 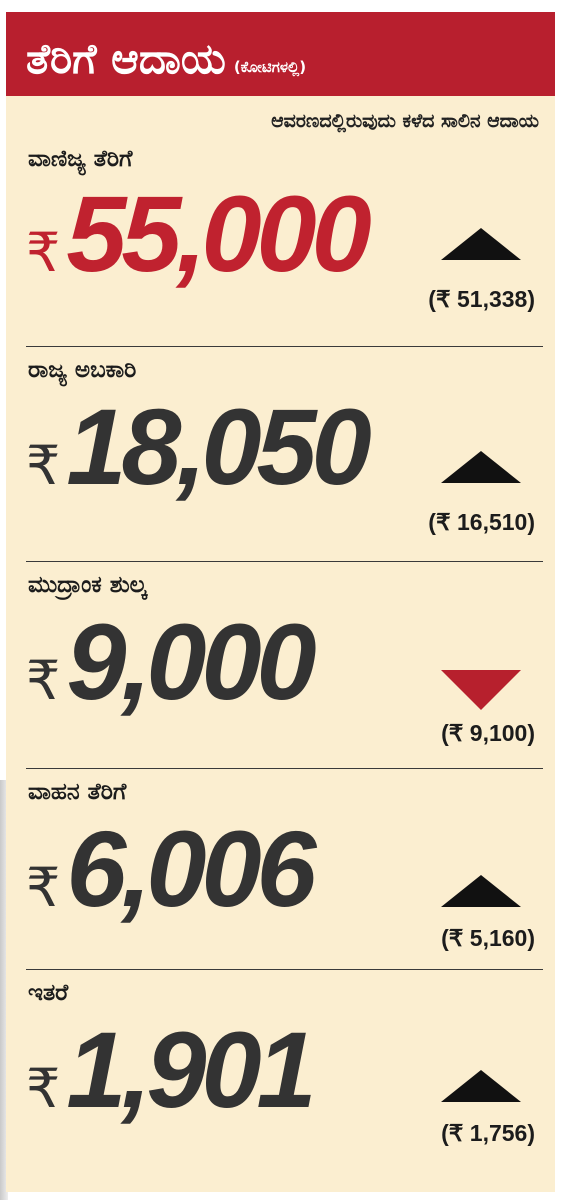 I want to click on item-label: ಮುದ್ರಾಂಕ ಶುಲ್ಕ, so click(x=87, y=585).